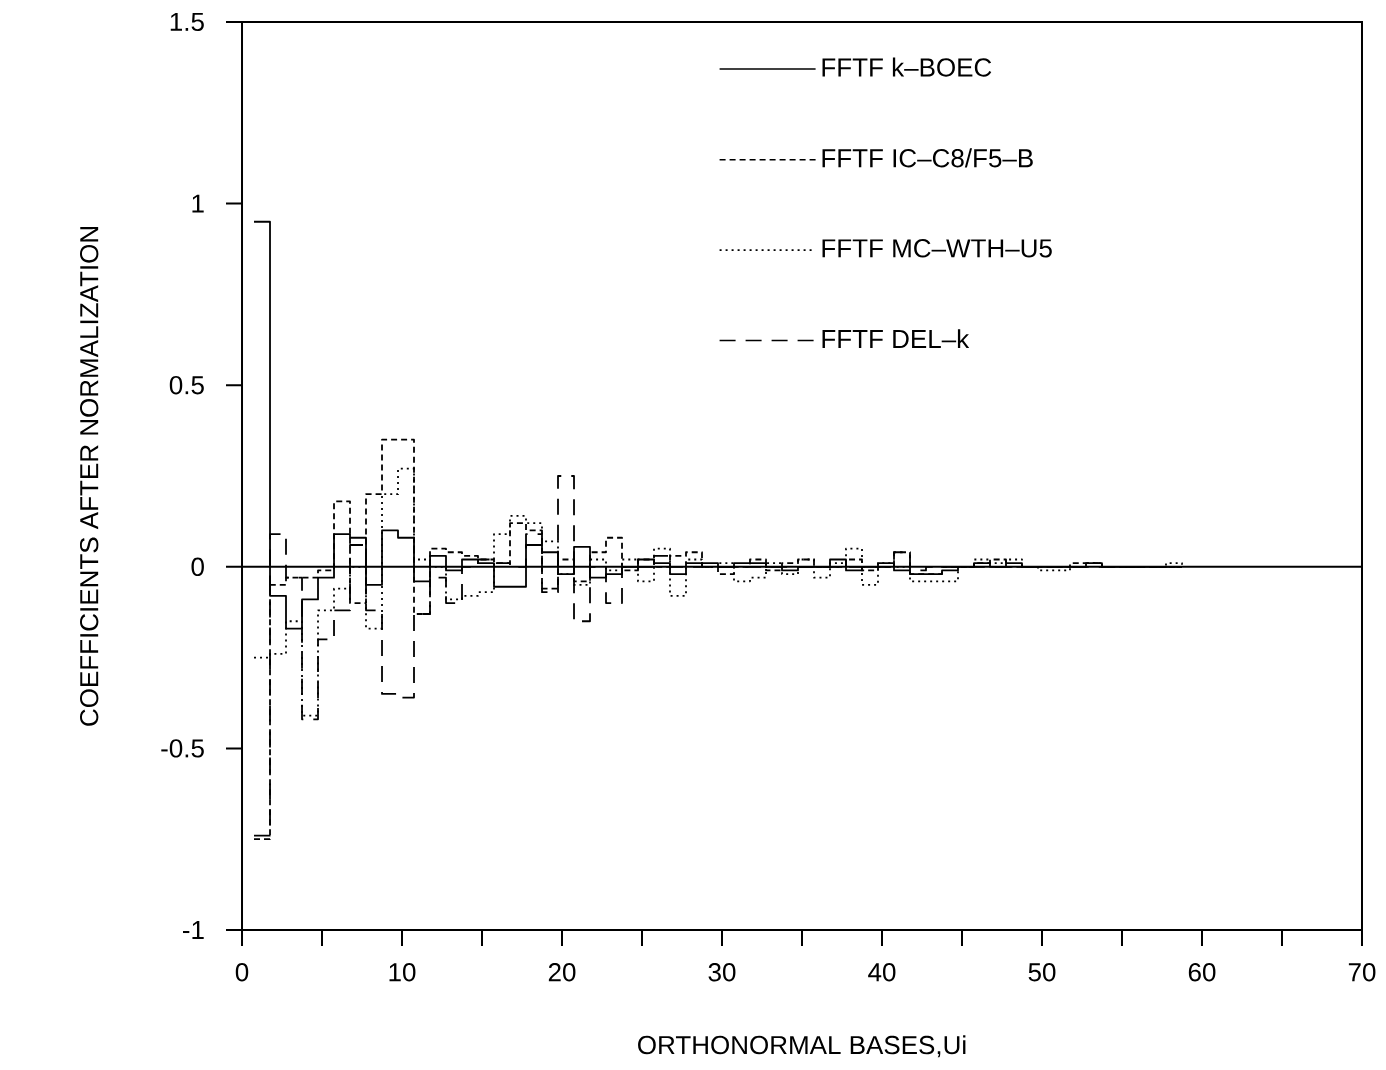  I want to click on legend-label: FFTF DEL–k, so click(896, 338).